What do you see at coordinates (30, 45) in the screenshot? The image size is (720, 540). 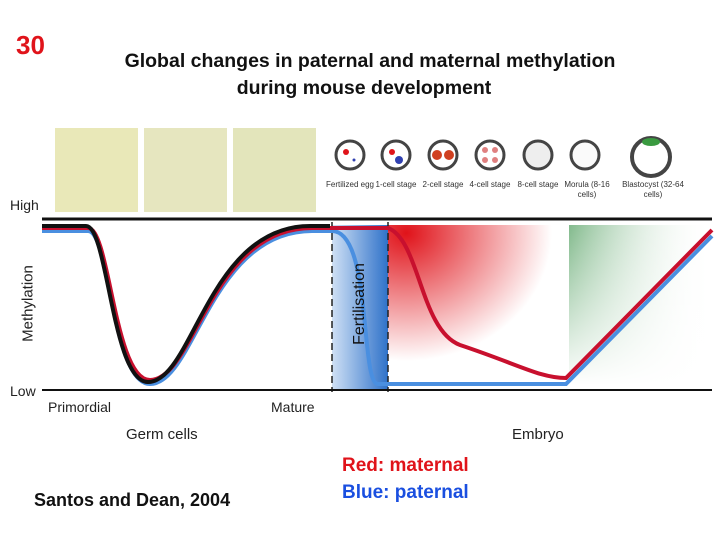 I see `slide-number: 30` at bounding box center [30, 45].